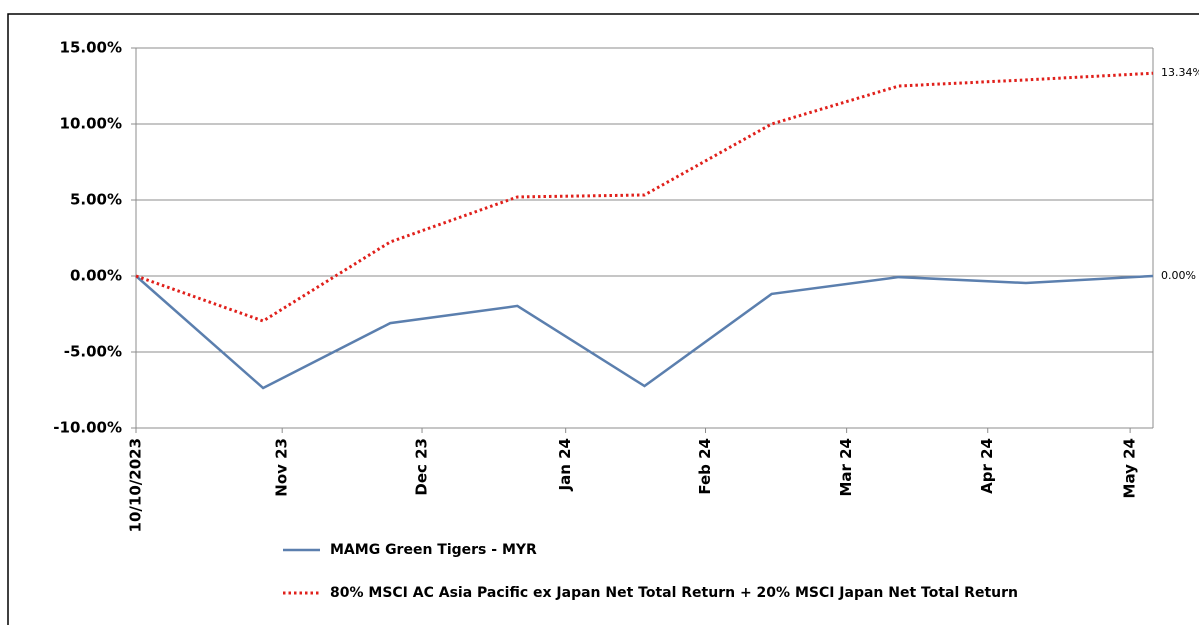 This screenshot has height=629, width=1199. What do you see at coordinates (705, 466) in the screenshot?
I see `x-tick-label: Feb 24` at bounding box center [705, 466].